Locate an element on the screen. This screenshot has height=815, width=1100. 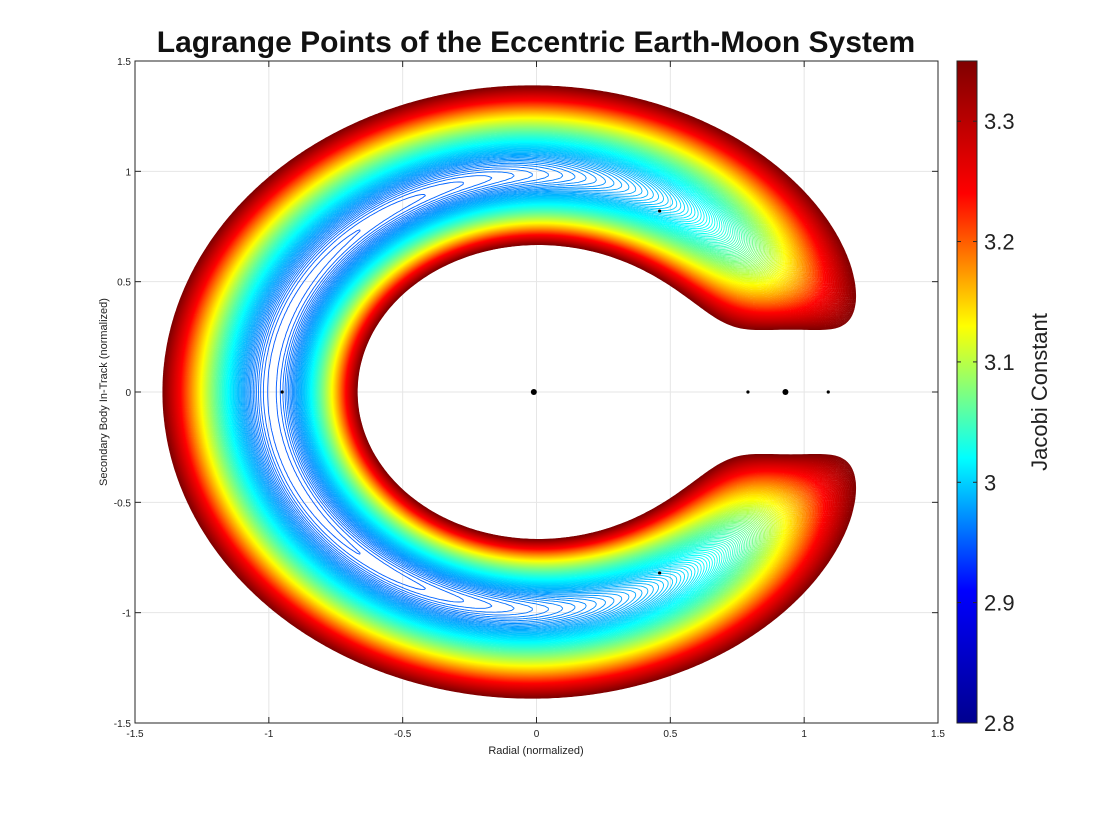
colorbar-tick-label: 3 is located at coordinates (990, 482).